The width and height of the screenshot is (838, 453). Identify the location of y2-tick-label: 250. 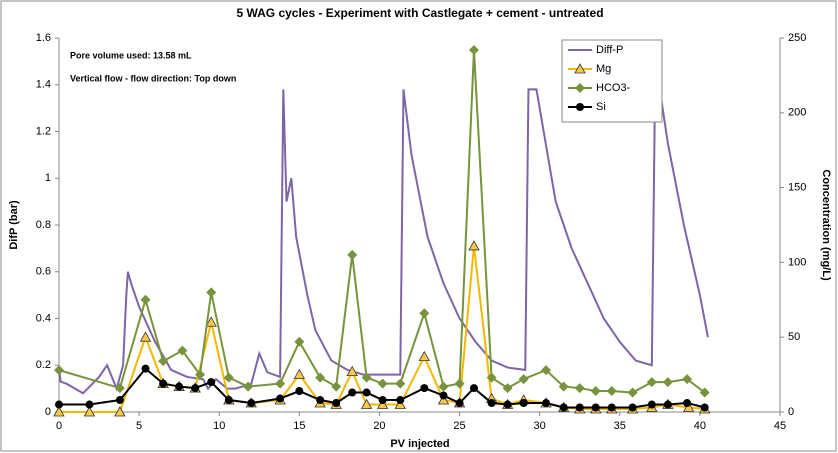
(797, 38).